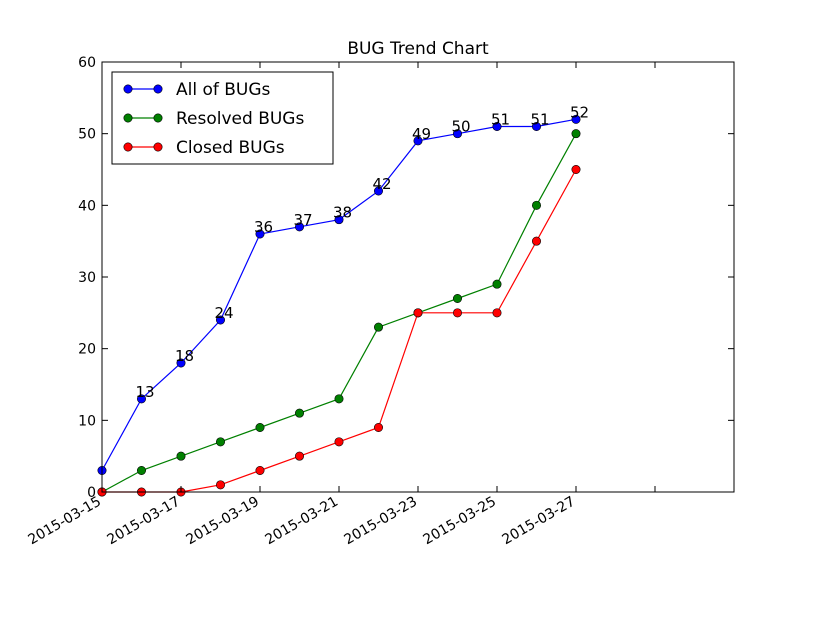 This screenshot has height=619, width=815. I want to click on legend: All of BUGs Resolved BUGs Closed BUGs, so click(222, 118).